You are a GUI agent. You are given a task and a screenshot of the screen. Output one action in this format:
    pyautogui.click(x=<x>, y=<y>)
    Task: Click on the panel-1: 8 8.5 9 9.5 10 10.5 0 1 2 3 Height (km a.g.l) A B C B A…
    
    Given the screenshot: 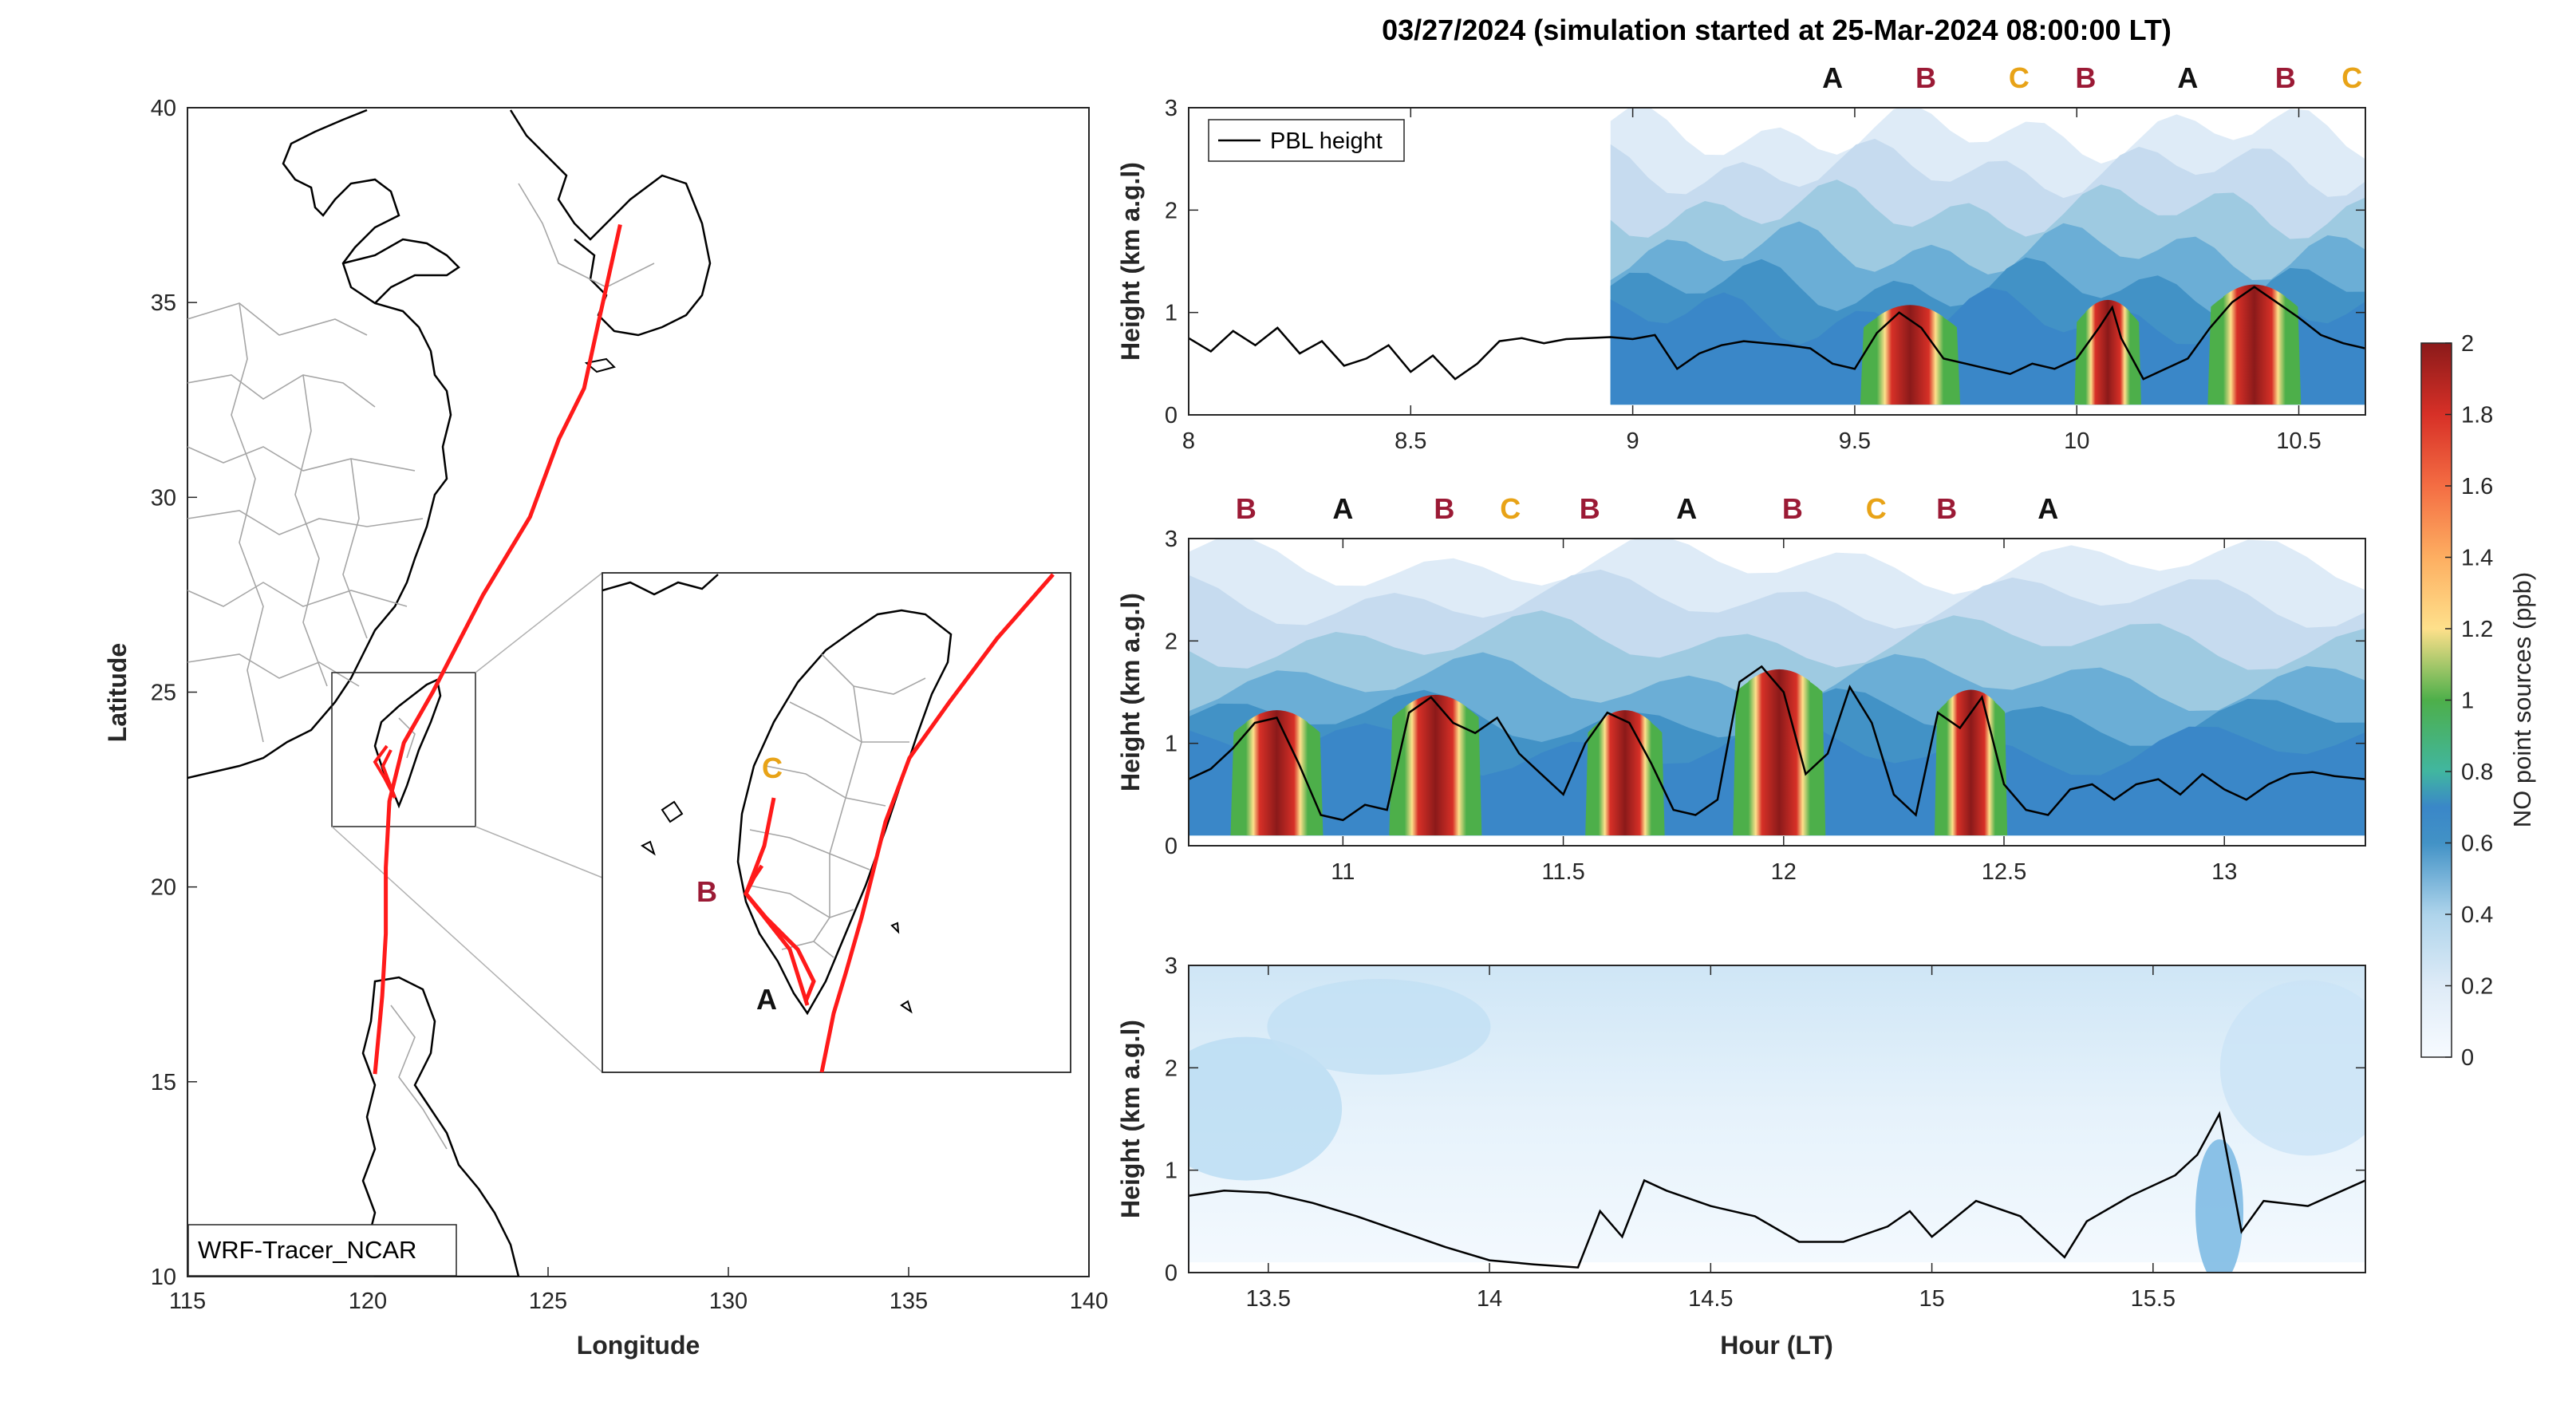 What is the action you would take?
    pyautogui.click(x=1741, y=257)
    